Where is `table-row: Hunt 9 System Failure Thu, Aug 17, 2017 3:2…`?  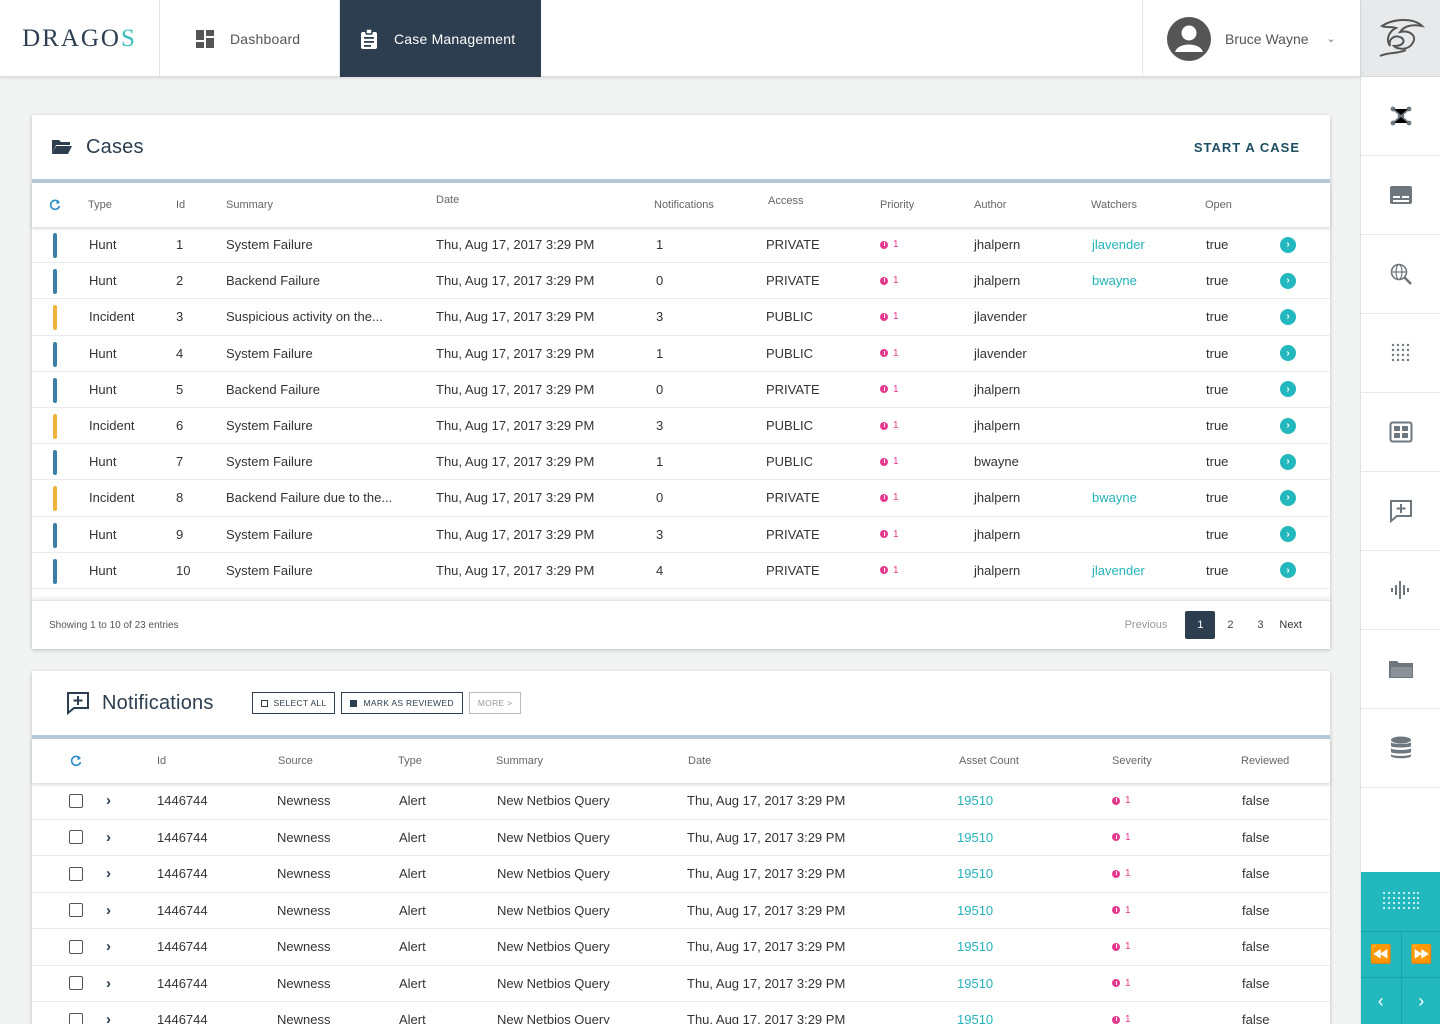 table-row: Hunt 9 System Failure Thu, Aug 17, 2017 3:2… is located at coordinates (681, 535).